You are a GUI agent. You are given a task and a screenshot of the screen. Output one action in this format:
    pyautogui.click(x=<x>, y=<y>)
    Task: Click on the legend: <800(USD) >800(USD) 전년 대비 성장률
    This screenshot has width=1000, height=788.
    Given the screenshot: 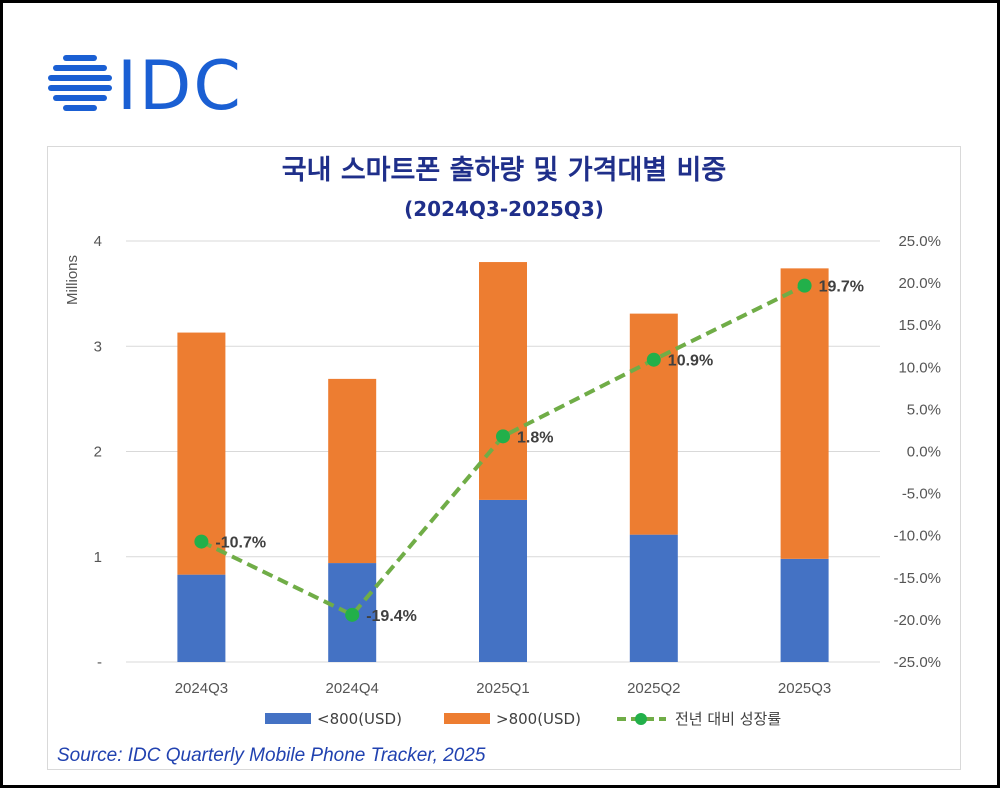 What is the action you would take?
    pyautogui.click(x=523, y=719)
    